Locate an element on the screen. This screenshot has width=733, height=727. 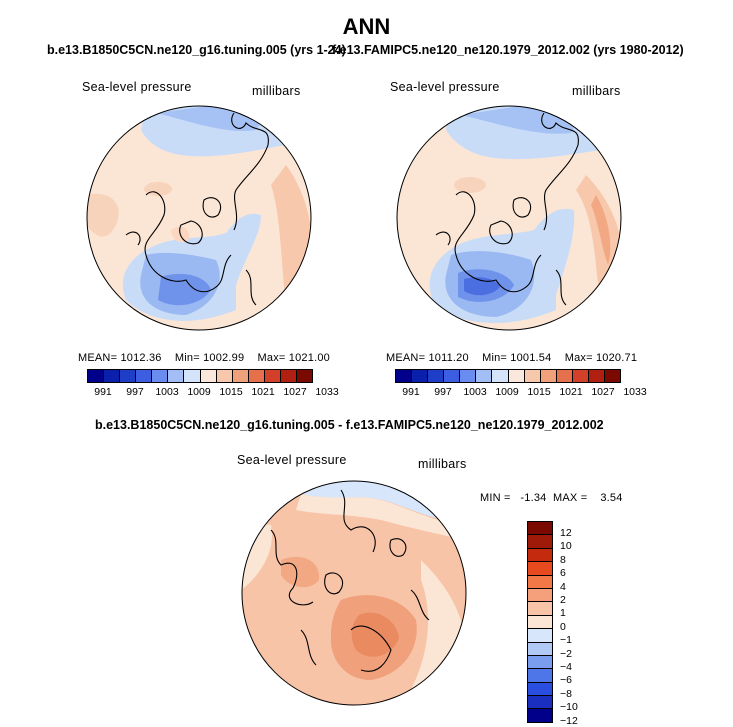
diff-variable-label: Sea-level pressure is located at coordinates (292, 460).